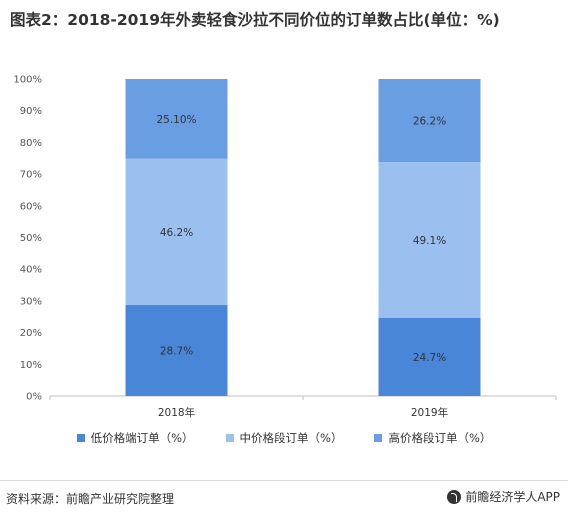 The width and height of the screenshot is (568, 516). What do you see at coordinates (255, 20) in the screenshot?
I see `chart-title: 图表2：2018-2019年外卖轻食沙拉不同价位的订单数占比(单位：%)` at bounding box center [255, 20].